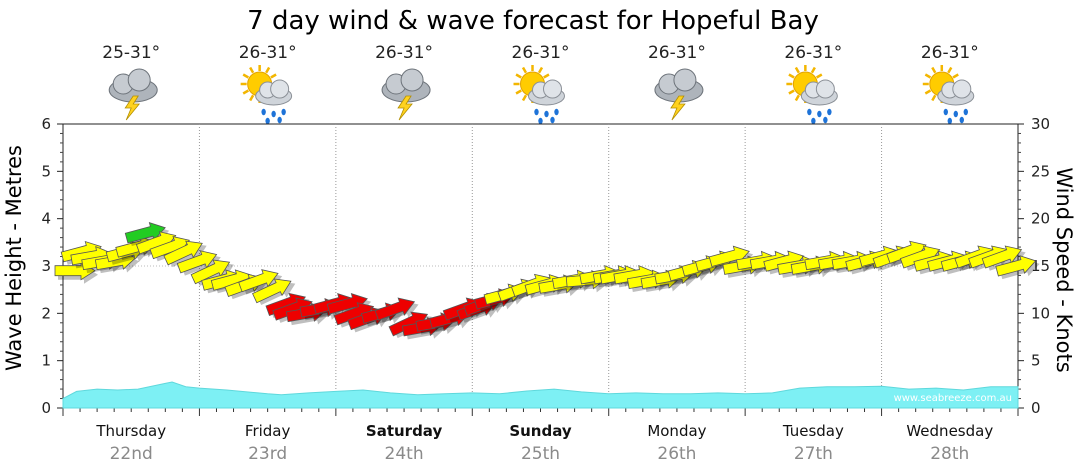 This screenshot has width=1080, height=475. Describe the element at coordinates (1036, 361) in the screenshot. I see `y-tick-label-right: 5` at that location.